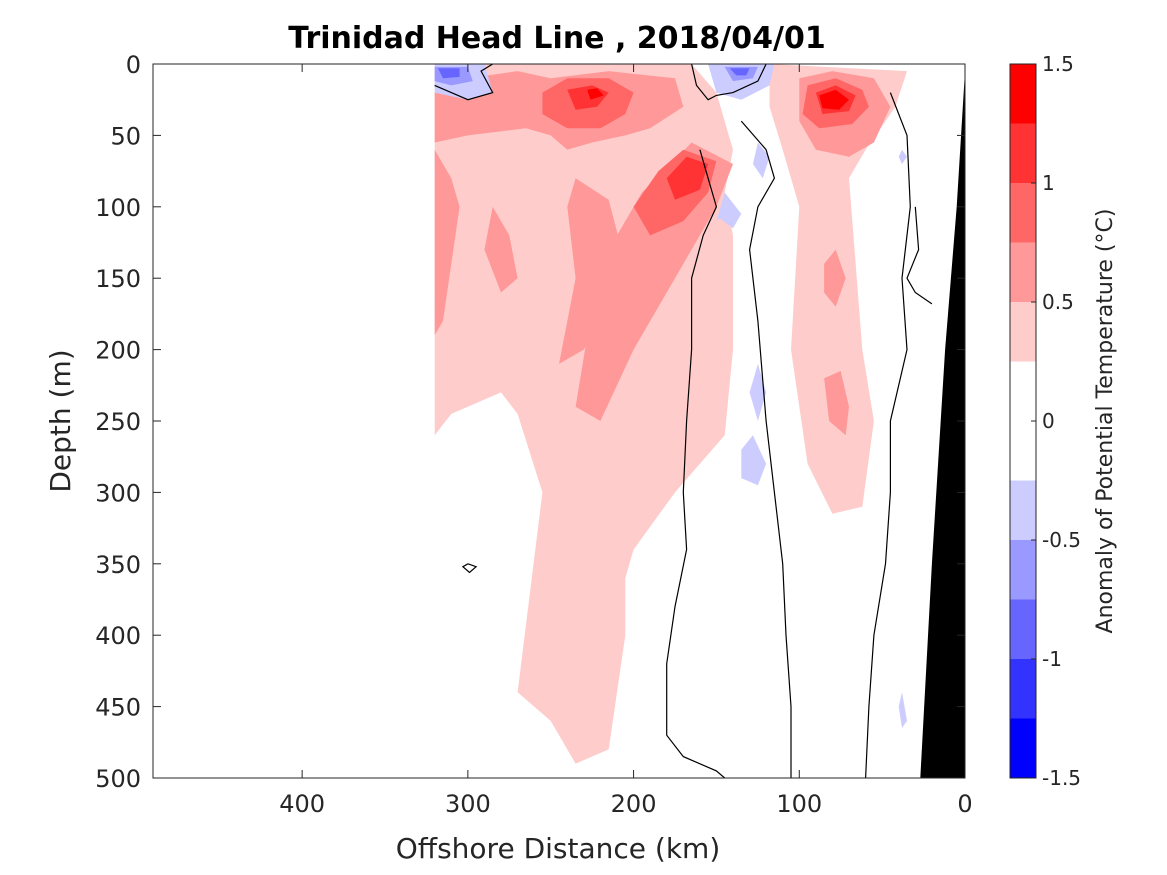 The image size is (1167, 875). What do you see at coordinates (302, 804) in the screenshot?
I see `x-tick-label: 400` at bounding box center [302, 804].